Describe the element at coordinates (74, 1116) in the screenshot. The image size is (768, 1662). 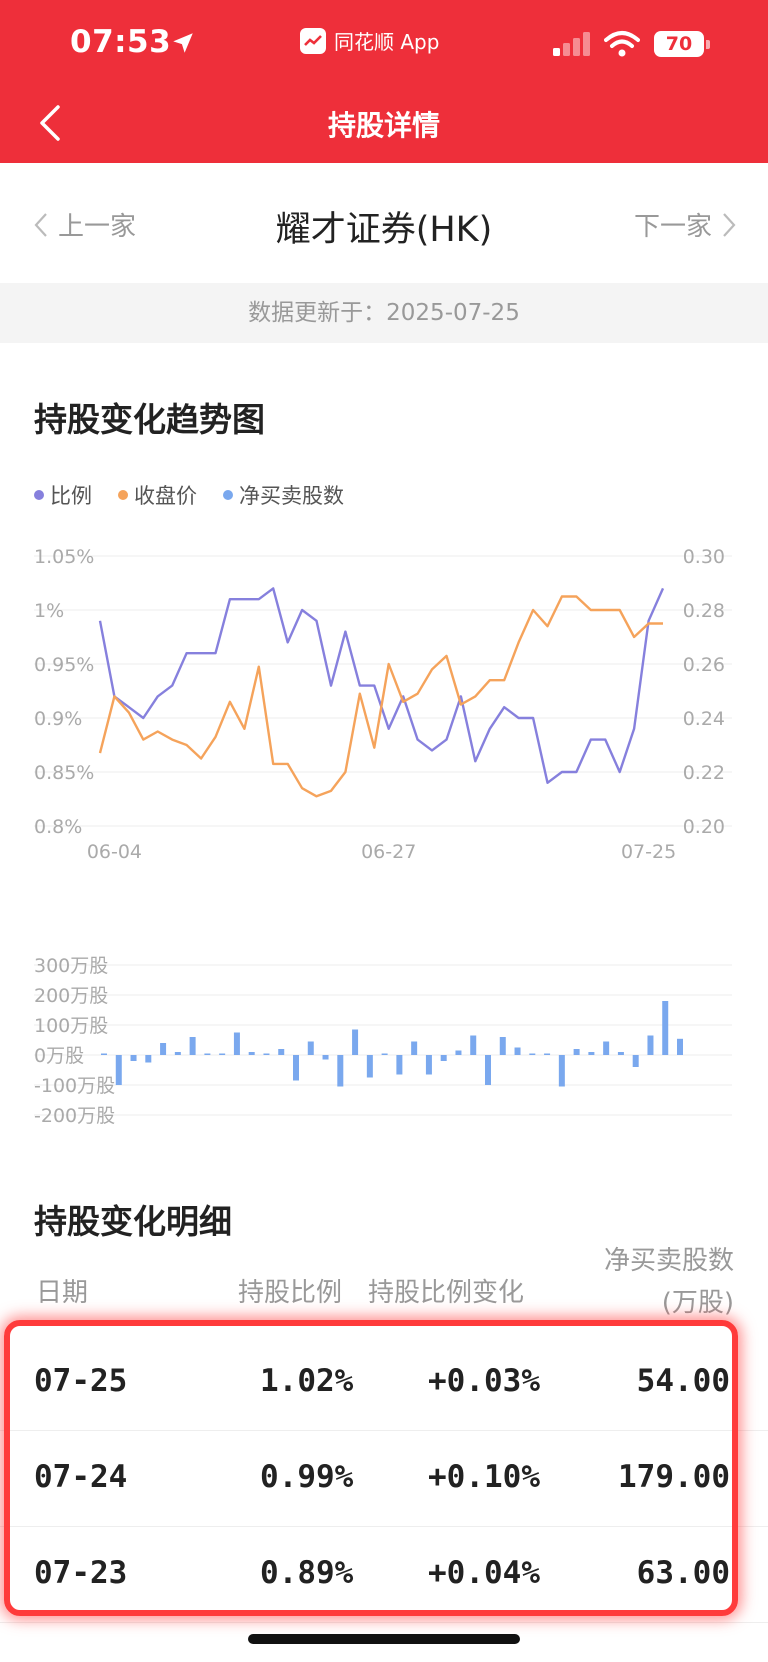
I see `bar-axis-tick-label: -200万股` at that location.